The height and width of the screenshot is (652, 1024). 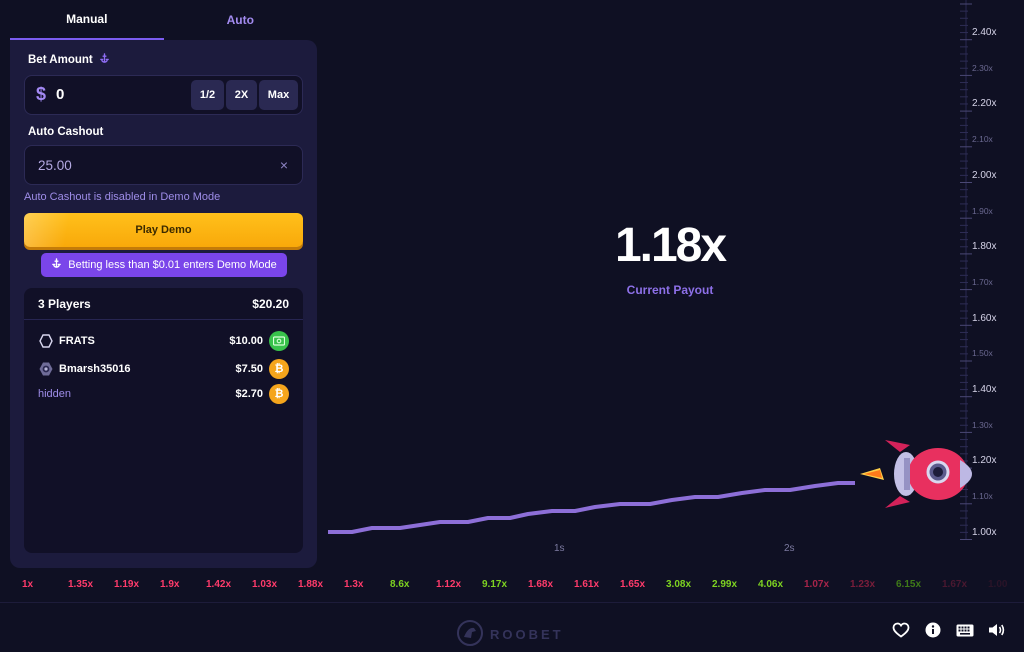 What do you see at coordinates (66, 132) in the screenshot?
I see `auto-cashout-label: Auto Cashout` at bounding box center [66, 132].